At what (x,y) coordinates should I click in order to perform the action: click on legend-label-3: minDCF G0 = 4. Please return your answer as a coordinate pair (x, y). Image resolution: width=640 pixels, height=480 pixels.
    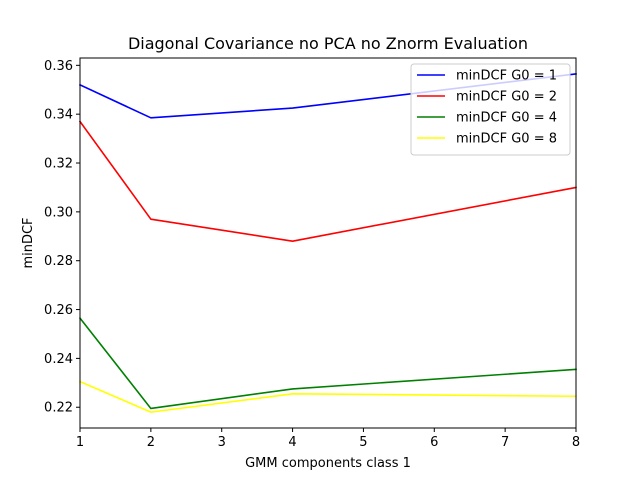
    Looking at the image, I should click on (506, 118).